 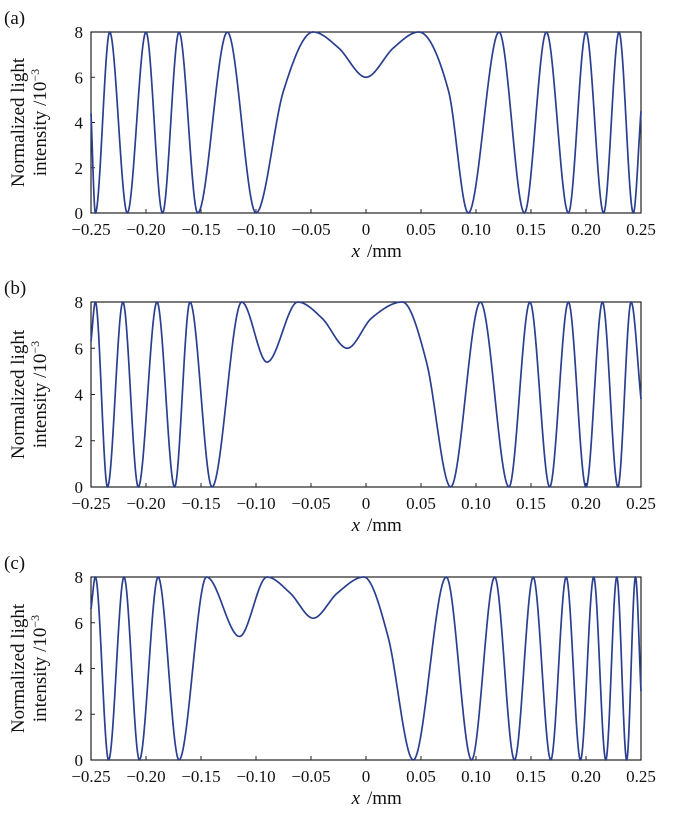 What do you see at coordinates (15, 288) in the screenshot?
I see `panel-label: (b)` at bounding box center [15, 288].